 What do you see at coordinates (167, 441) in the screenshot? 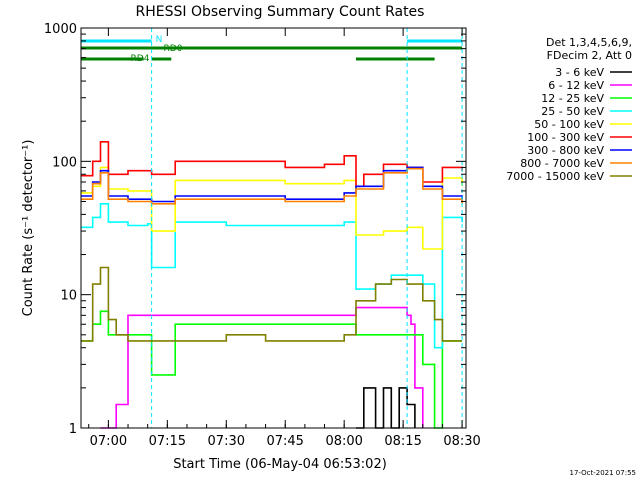
I see `x-tick-label-1: 07:15` at bounding box center [167, 441].